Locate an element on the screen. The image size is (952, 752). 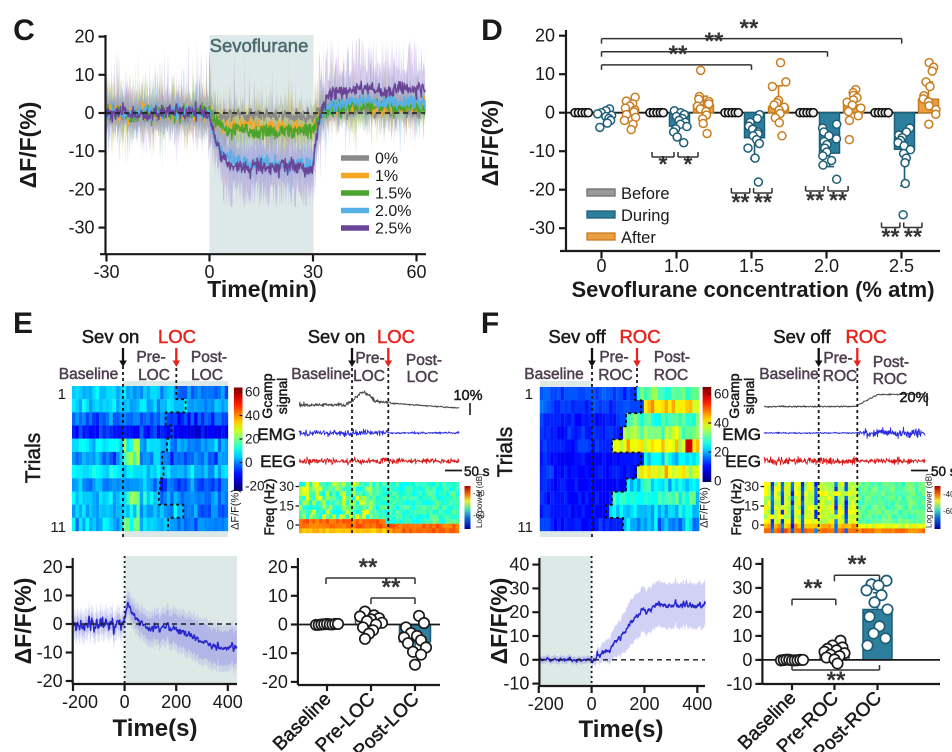
svg-text: Time(s) is located at coordinates (621, 729).